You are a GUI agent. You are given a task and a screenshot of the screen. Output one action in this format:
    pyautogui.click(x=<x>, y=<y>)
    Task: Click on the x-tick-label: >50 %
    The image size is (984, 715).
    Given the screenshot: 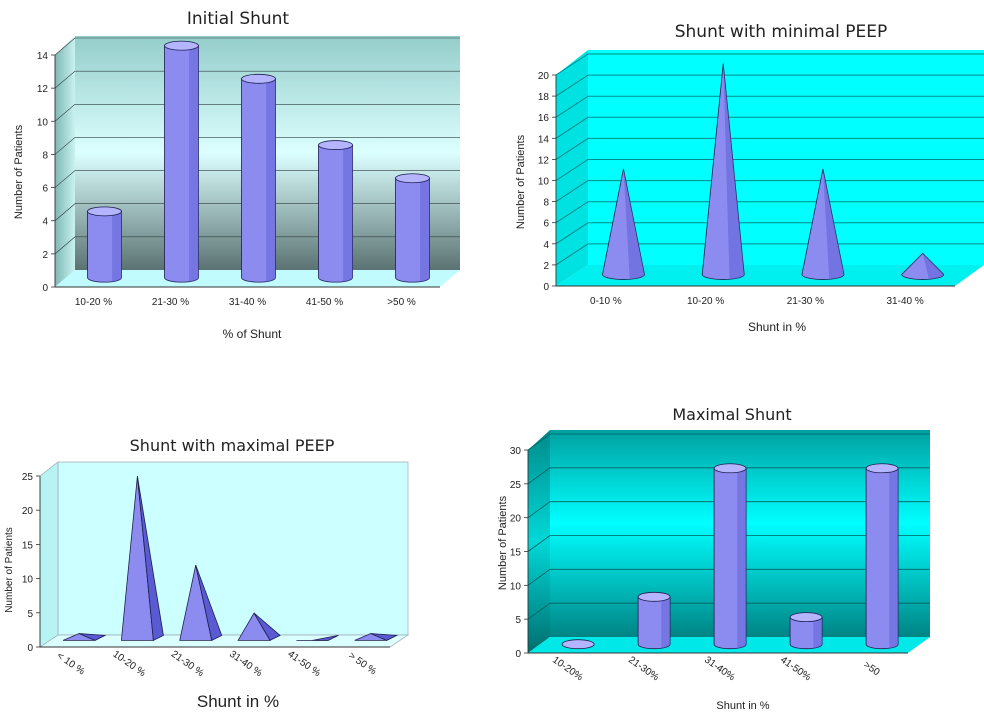 What is the action you would take?
    pyautogui.click(x=401, y=302)
    